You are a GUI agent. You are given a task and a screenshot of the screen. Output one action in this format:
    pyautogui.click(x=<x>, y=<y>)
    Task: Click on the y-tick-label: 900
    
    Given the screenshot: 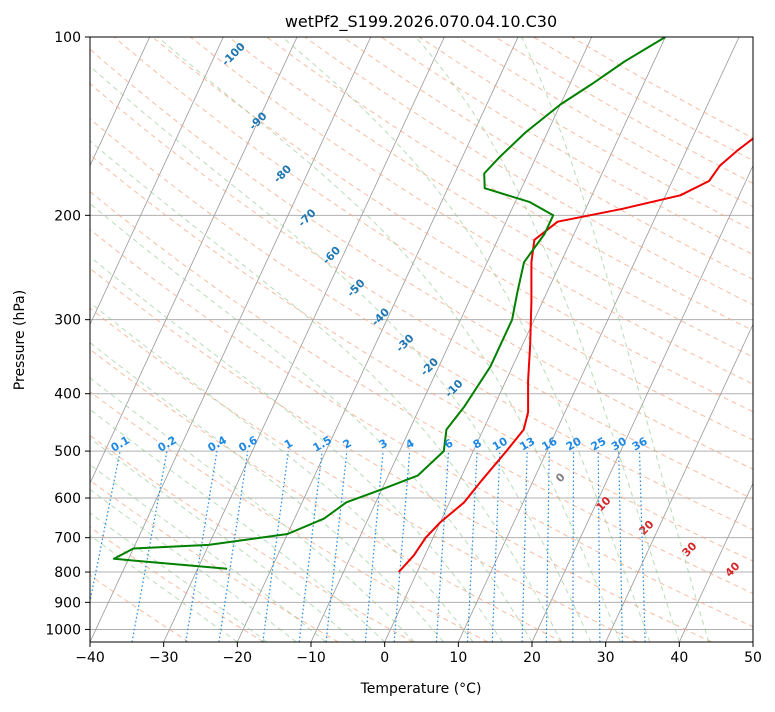 What is the action you would take?
    pyautogui.click(x=67, y=603)
    